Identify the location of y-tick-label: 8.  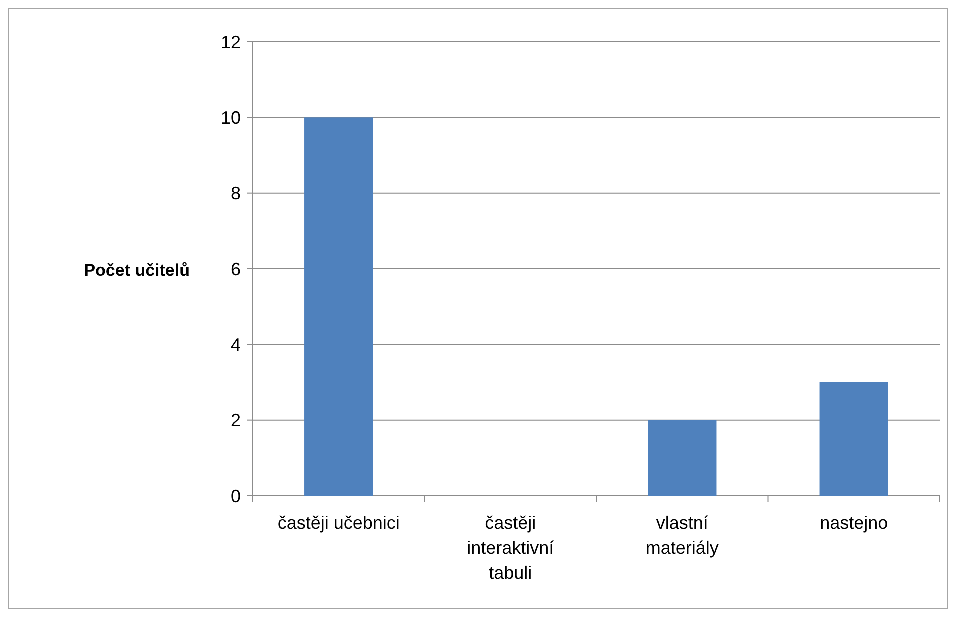
(235, 194).